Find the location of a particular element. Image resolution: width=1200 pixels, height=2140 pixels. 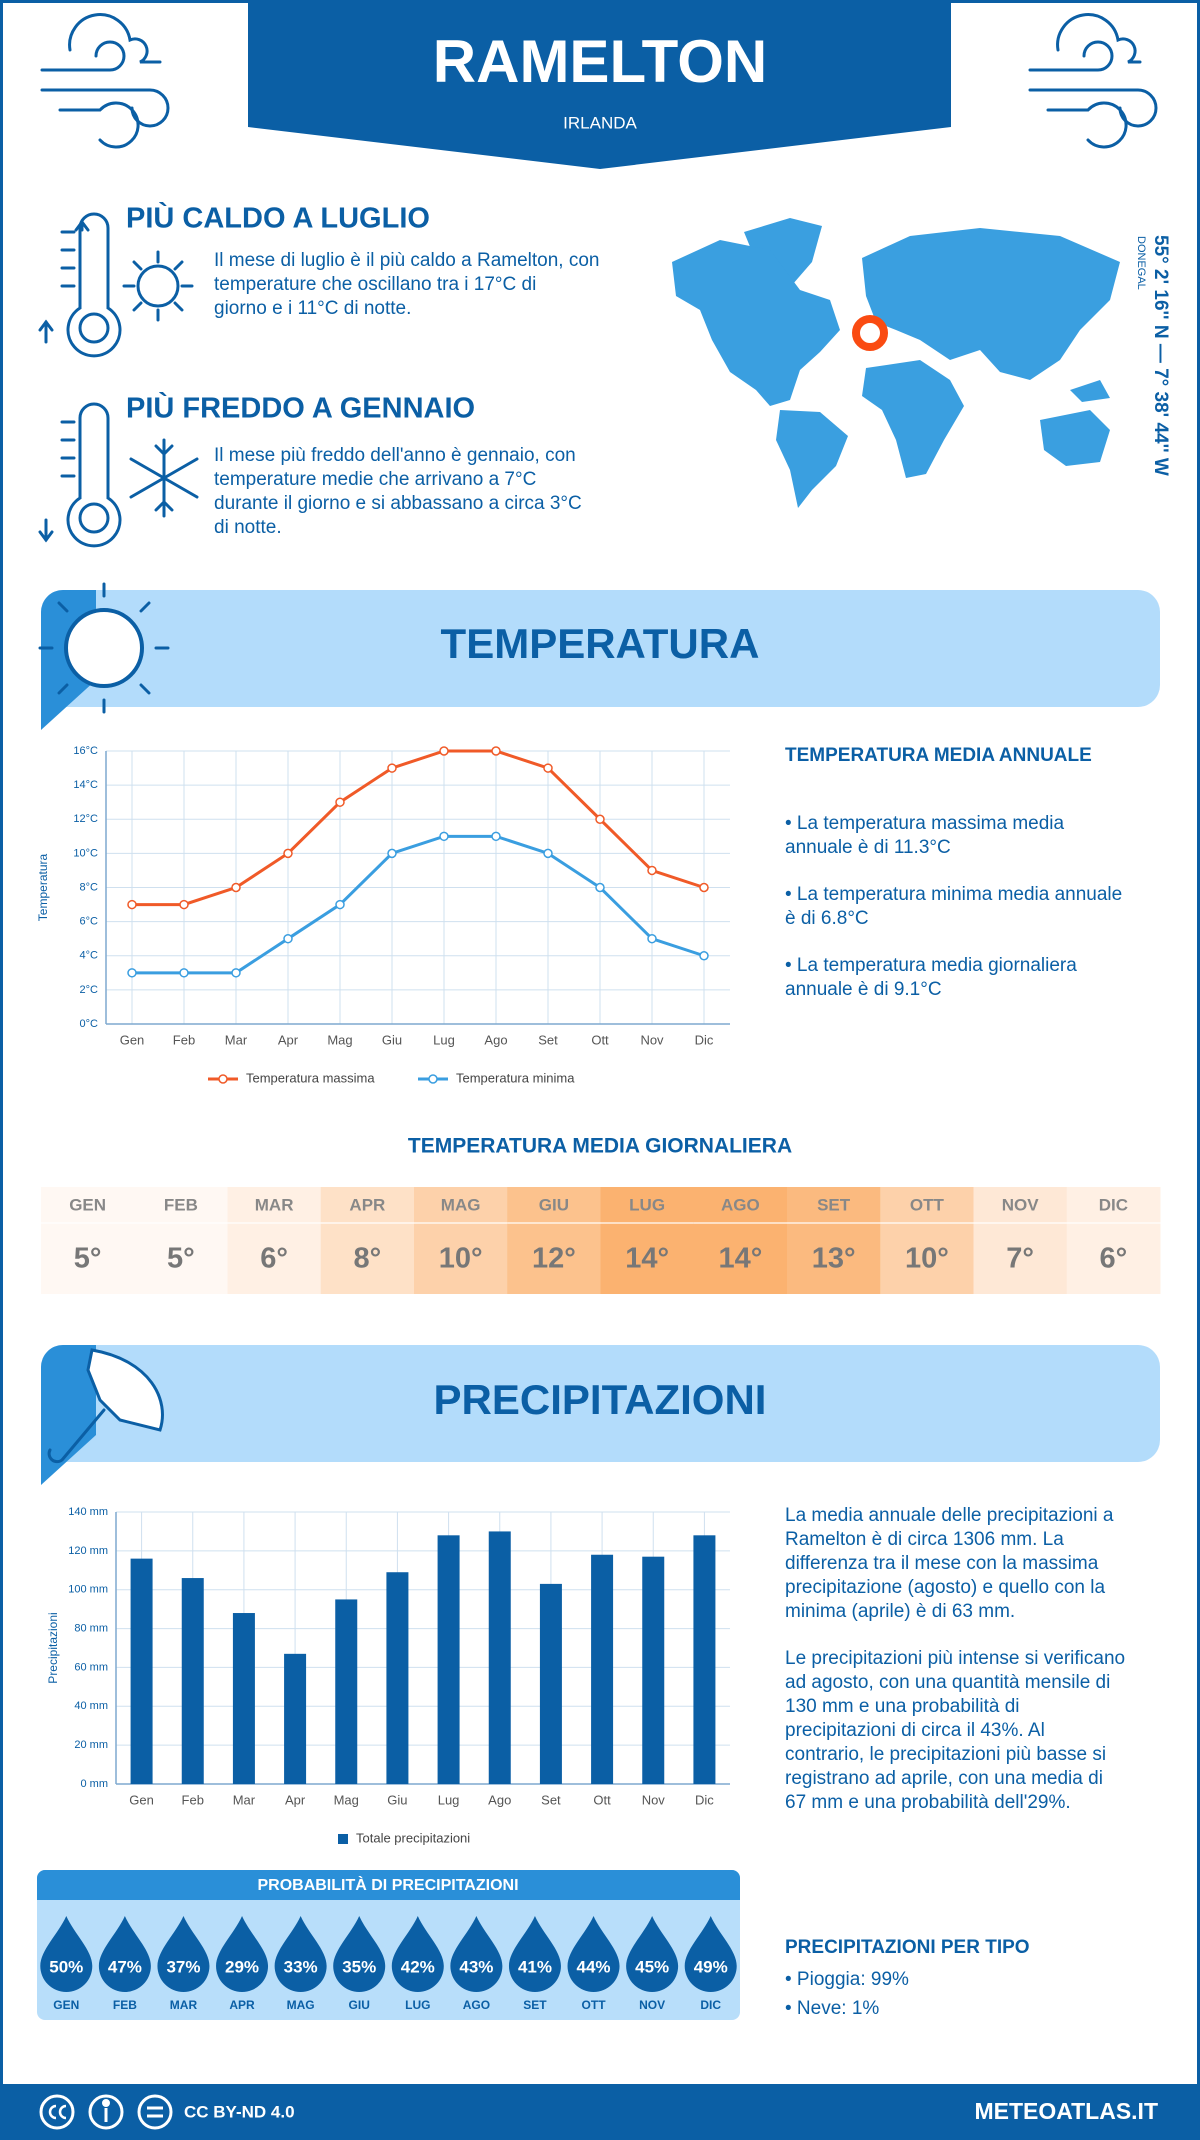

y-tick-label: 14°C is located at coordinates (85, 785).